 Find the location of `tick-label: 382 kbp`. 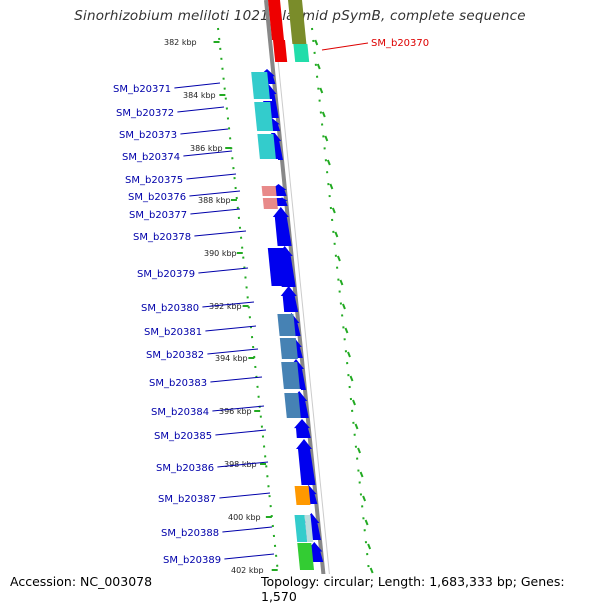

tick-label: 382 kbp is located at coordinates (180, 42).